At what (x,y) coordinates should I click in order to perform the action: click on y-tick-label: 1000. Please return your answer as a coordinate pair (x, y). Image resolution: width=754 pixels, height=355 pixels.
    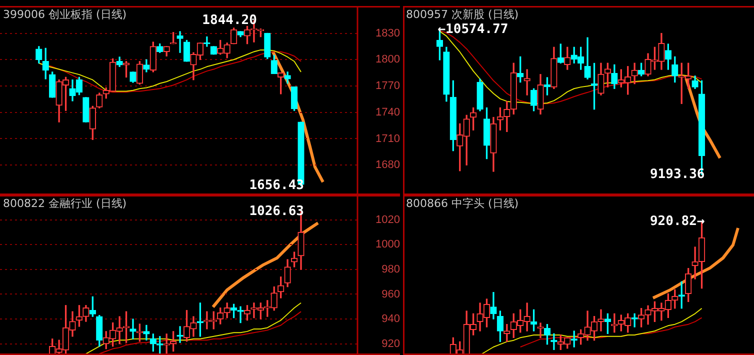
    Looking at the image, I should click on (388, 244).